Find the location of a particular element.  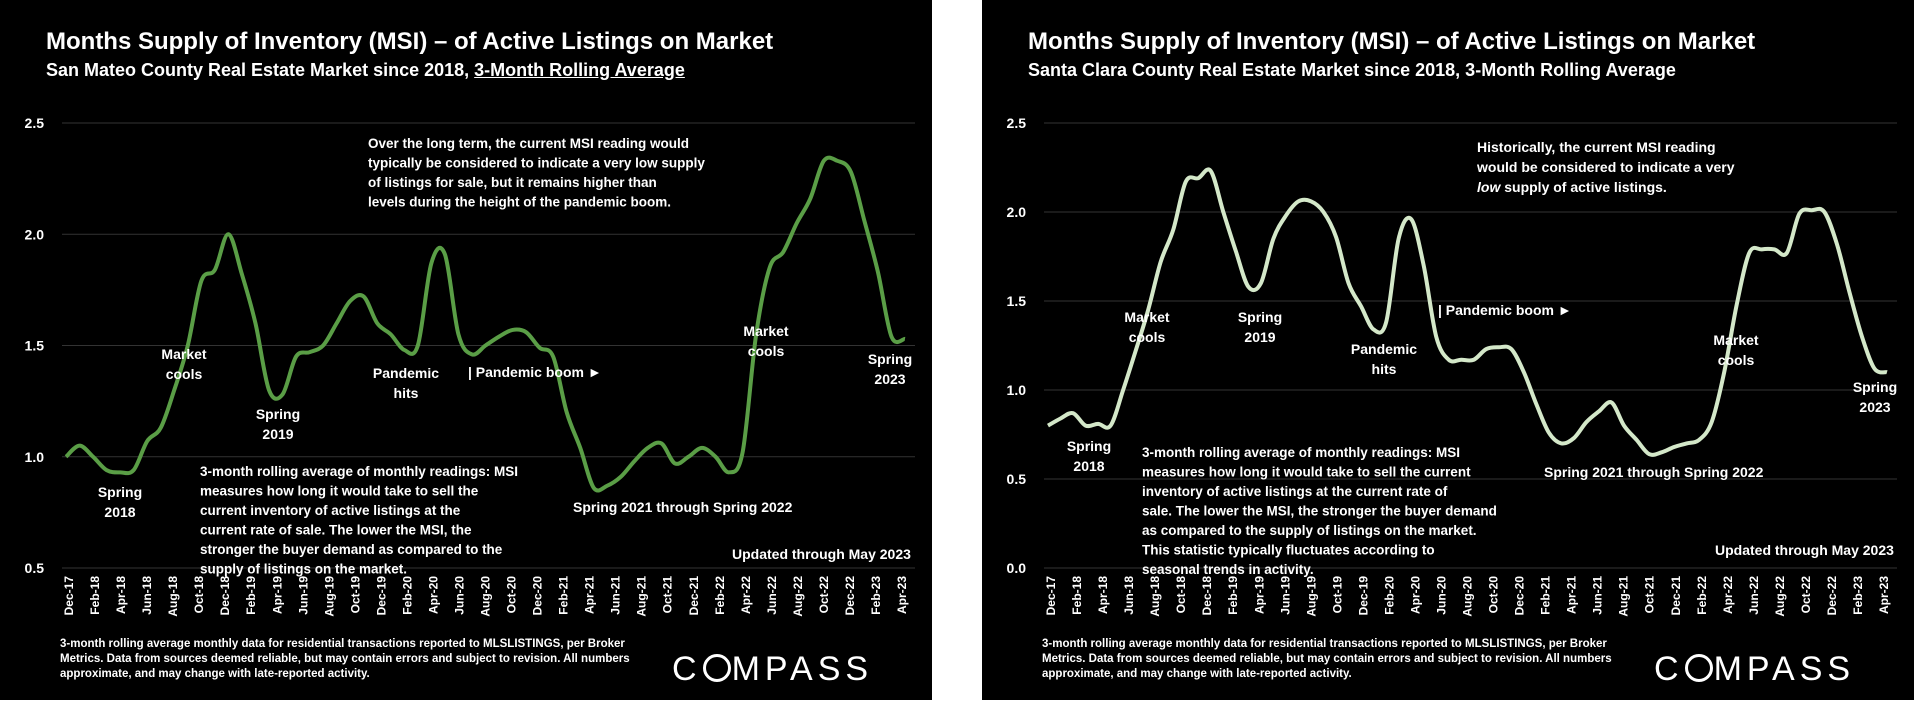

annotation-text: 2019 is located at coordinates (1259, 337).